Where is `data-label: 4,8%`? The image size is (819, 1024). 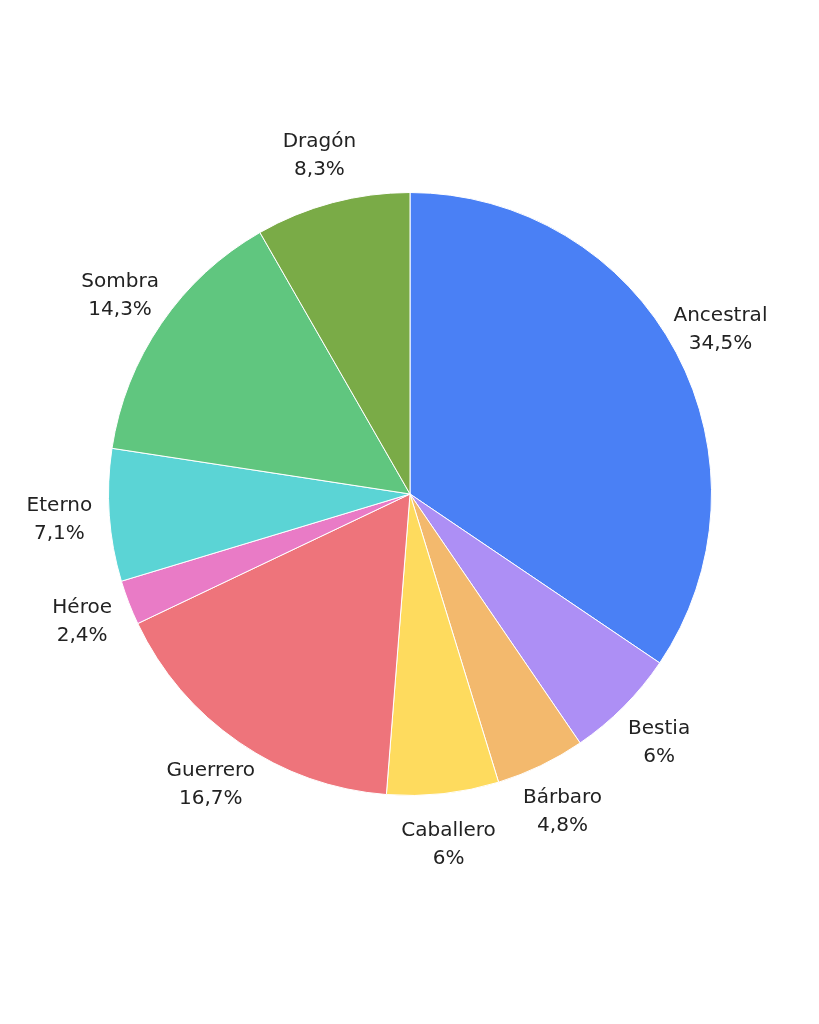 data-label: 4,8% is located at coordinates (562, 823).